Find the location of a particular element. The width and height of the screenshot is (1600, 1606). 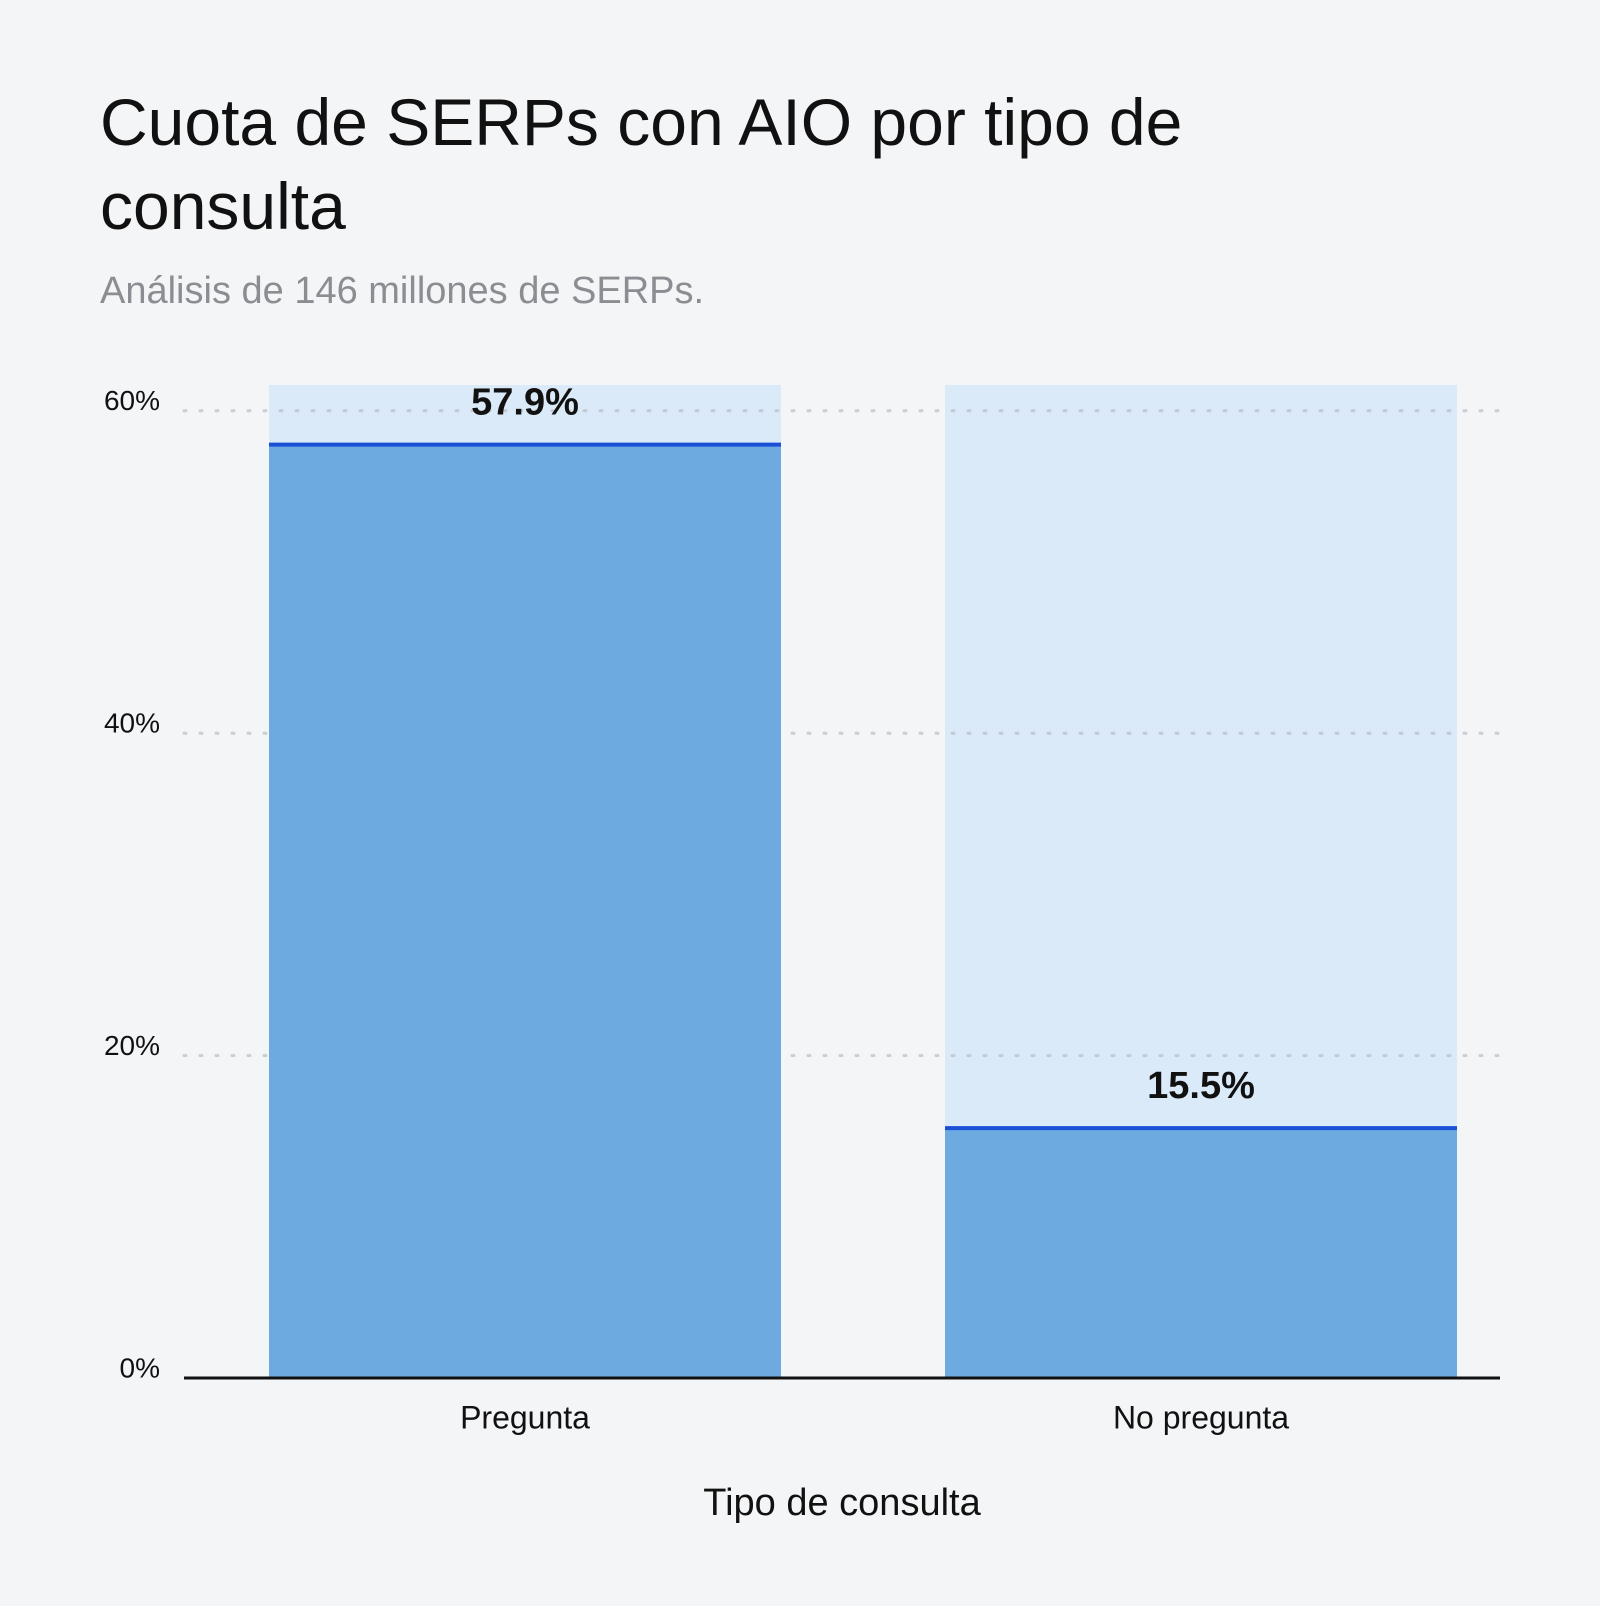

x-axis-title: Tipo de consulta is located at coordinates (842, 1503).